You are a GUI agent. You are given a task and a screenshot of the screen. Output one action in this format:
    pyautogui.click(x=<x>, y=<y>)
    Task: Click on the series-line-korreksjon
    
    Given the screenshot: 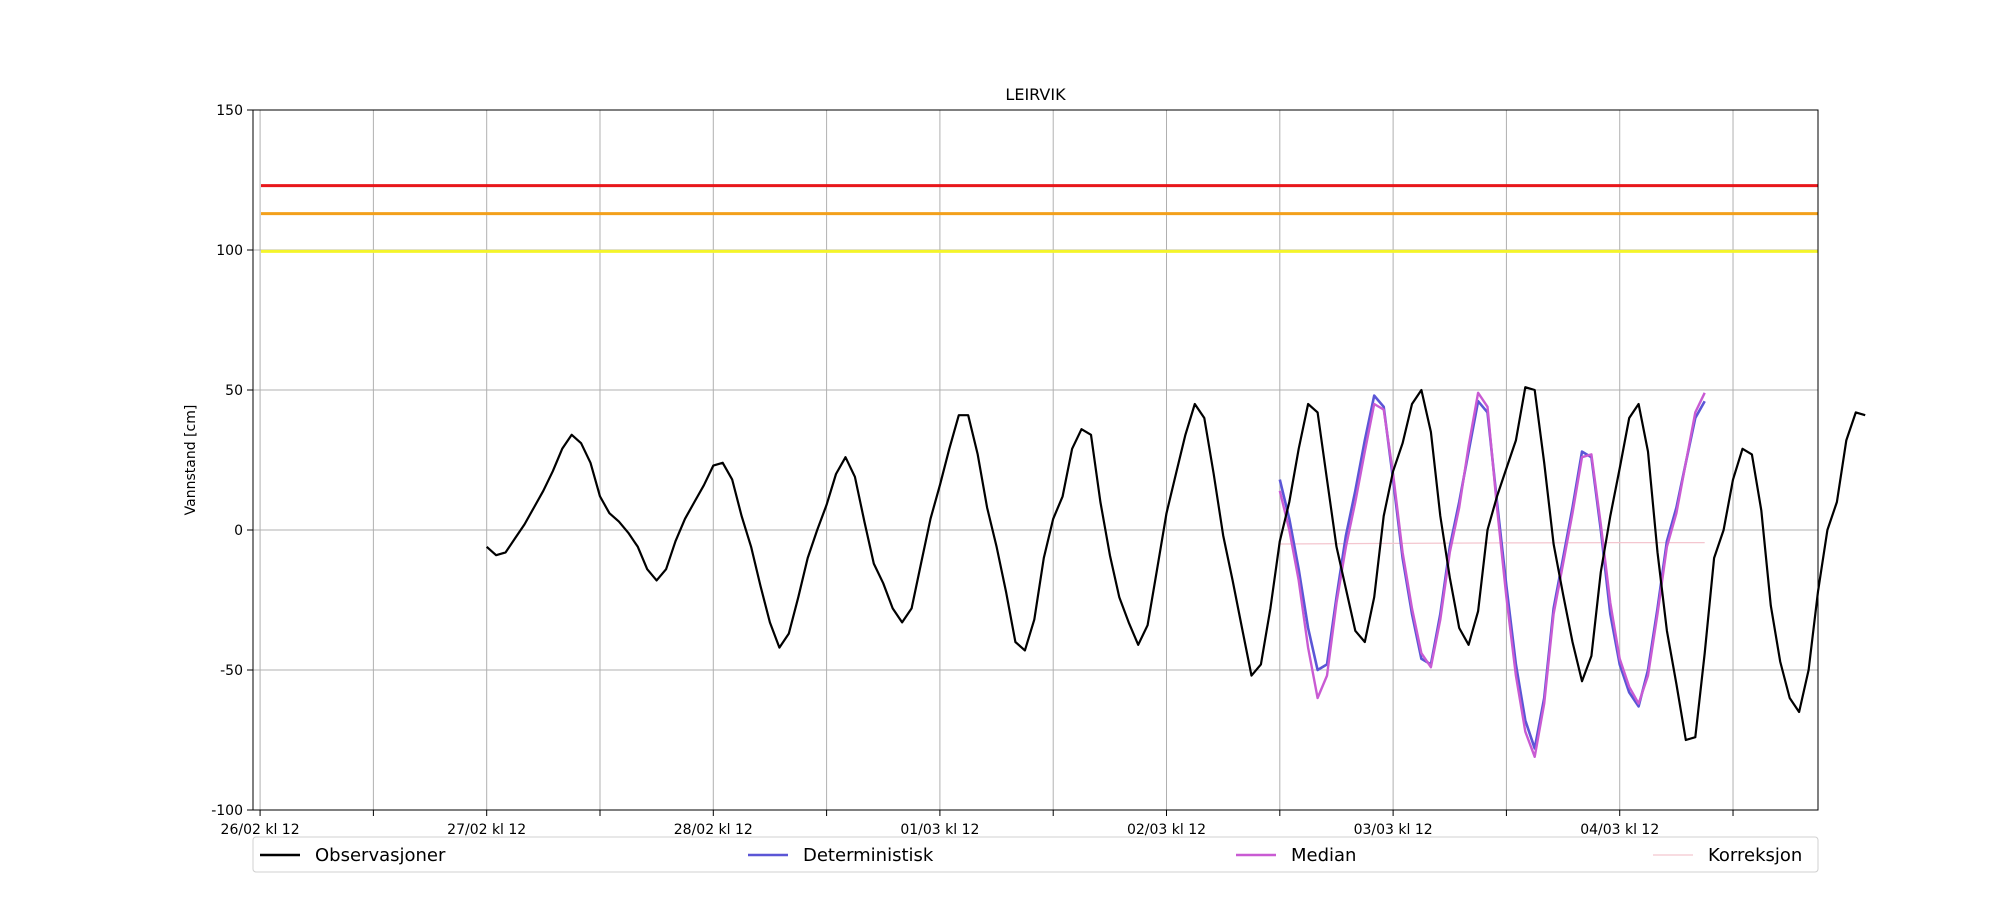 What is the action you would take?
    pyautogui.click(x=1492, y=543)
    